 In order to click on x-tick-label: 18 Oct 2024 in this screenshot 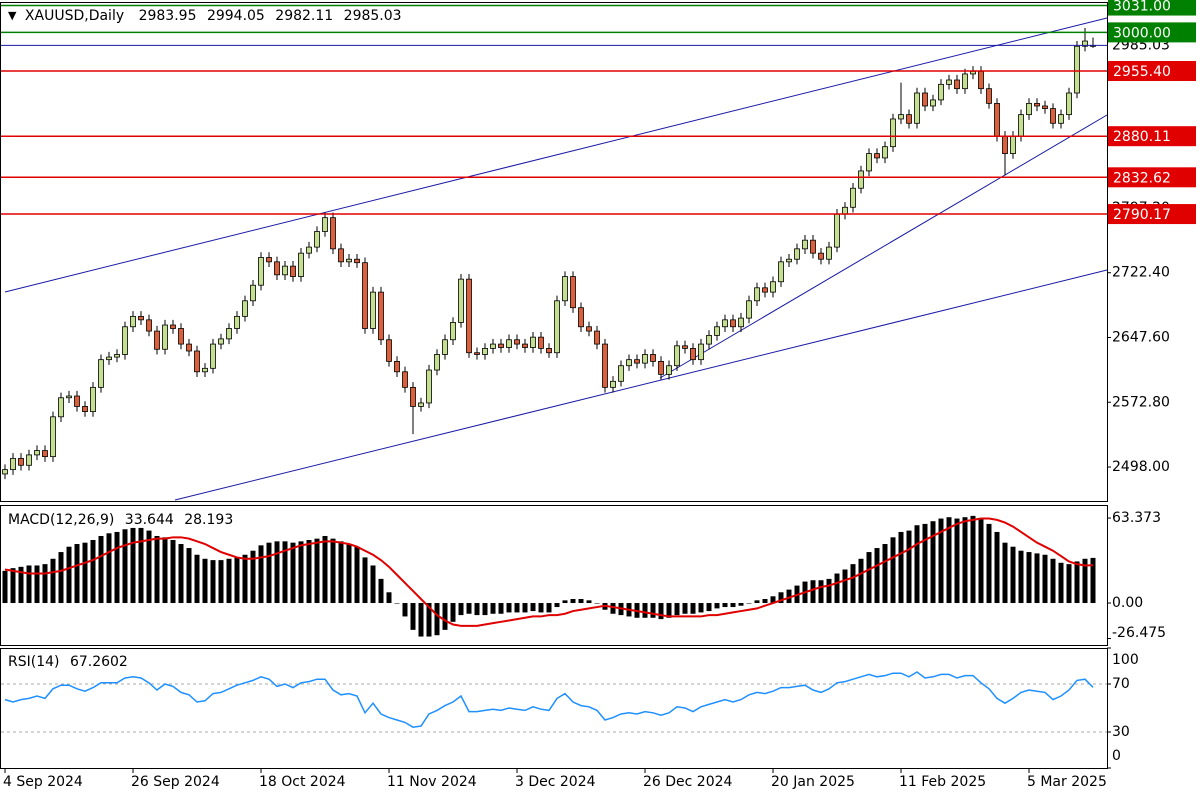, I will do `click(302, 782)`.